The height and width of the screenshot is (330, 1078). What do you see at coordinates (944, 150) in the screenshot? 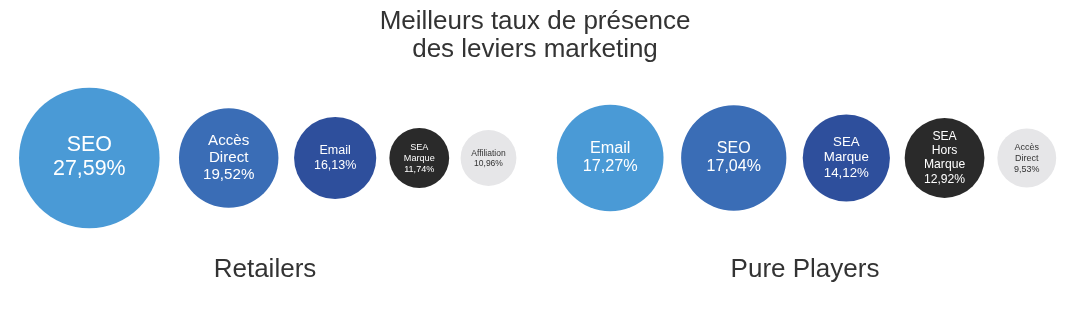
I see `category-label: SEA Hors Marque` at bounding box center [944, 150].